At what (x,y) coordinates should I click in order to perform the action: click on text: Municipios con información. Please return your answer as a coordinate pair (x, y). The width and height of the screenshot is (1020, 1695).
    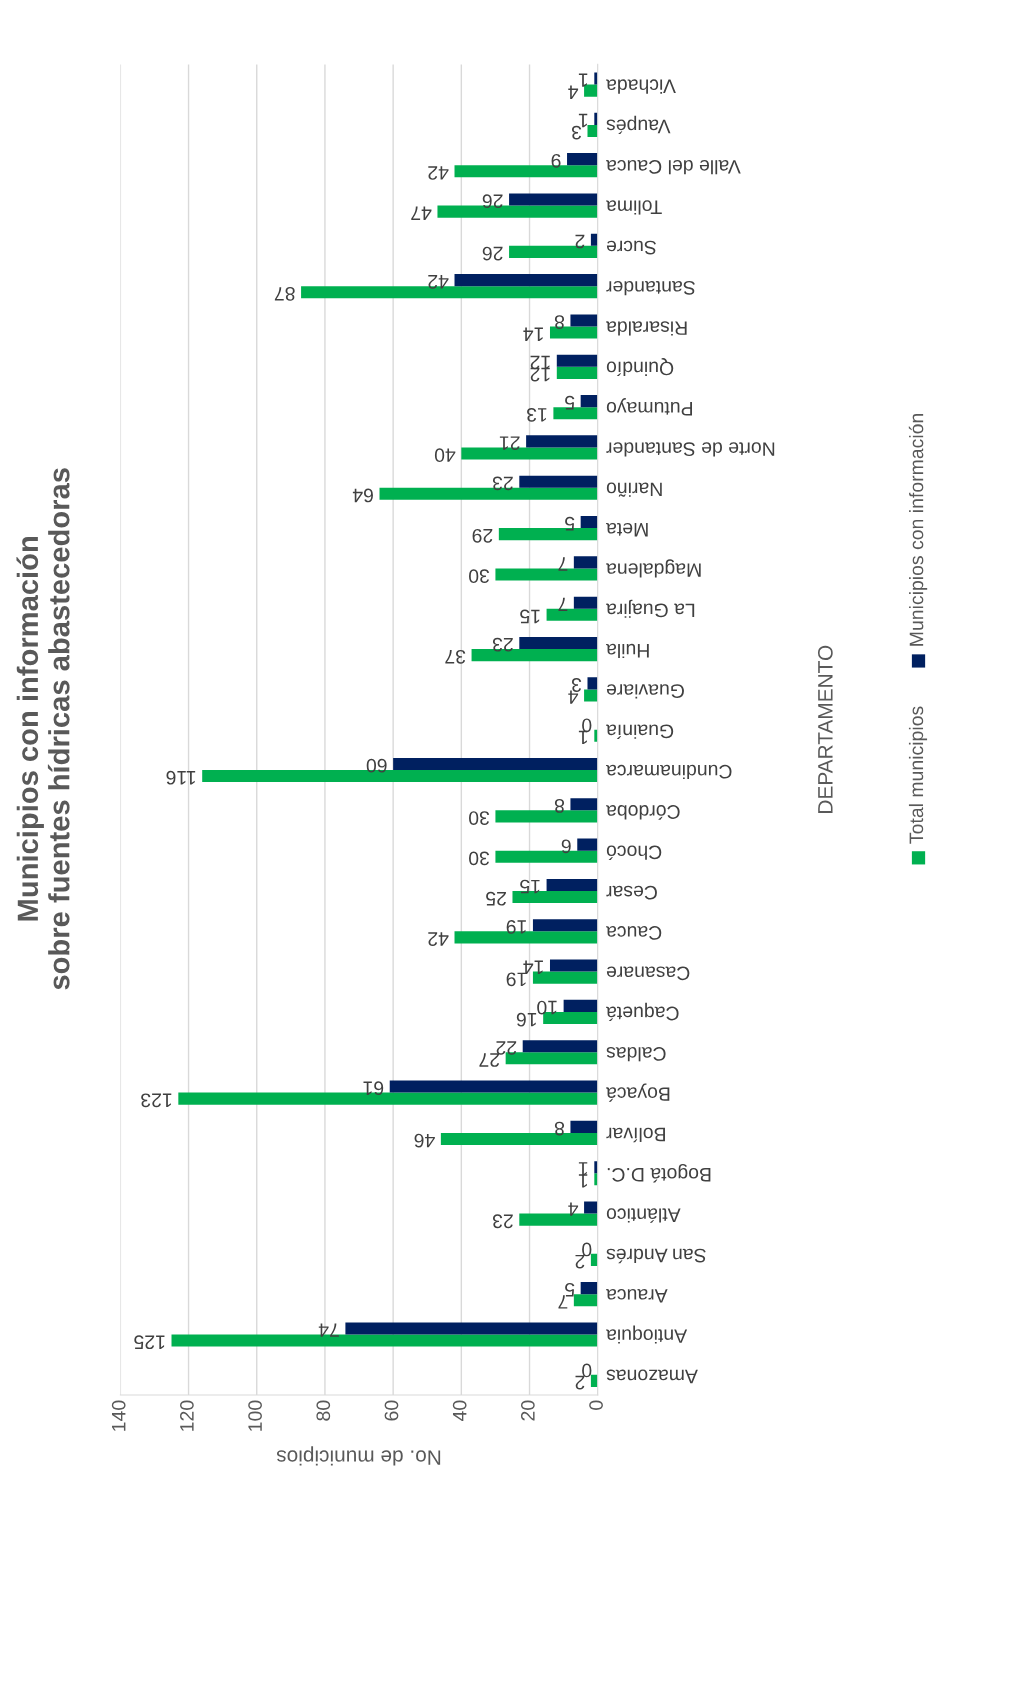
    Looking at the image, I should click on (918, 529).